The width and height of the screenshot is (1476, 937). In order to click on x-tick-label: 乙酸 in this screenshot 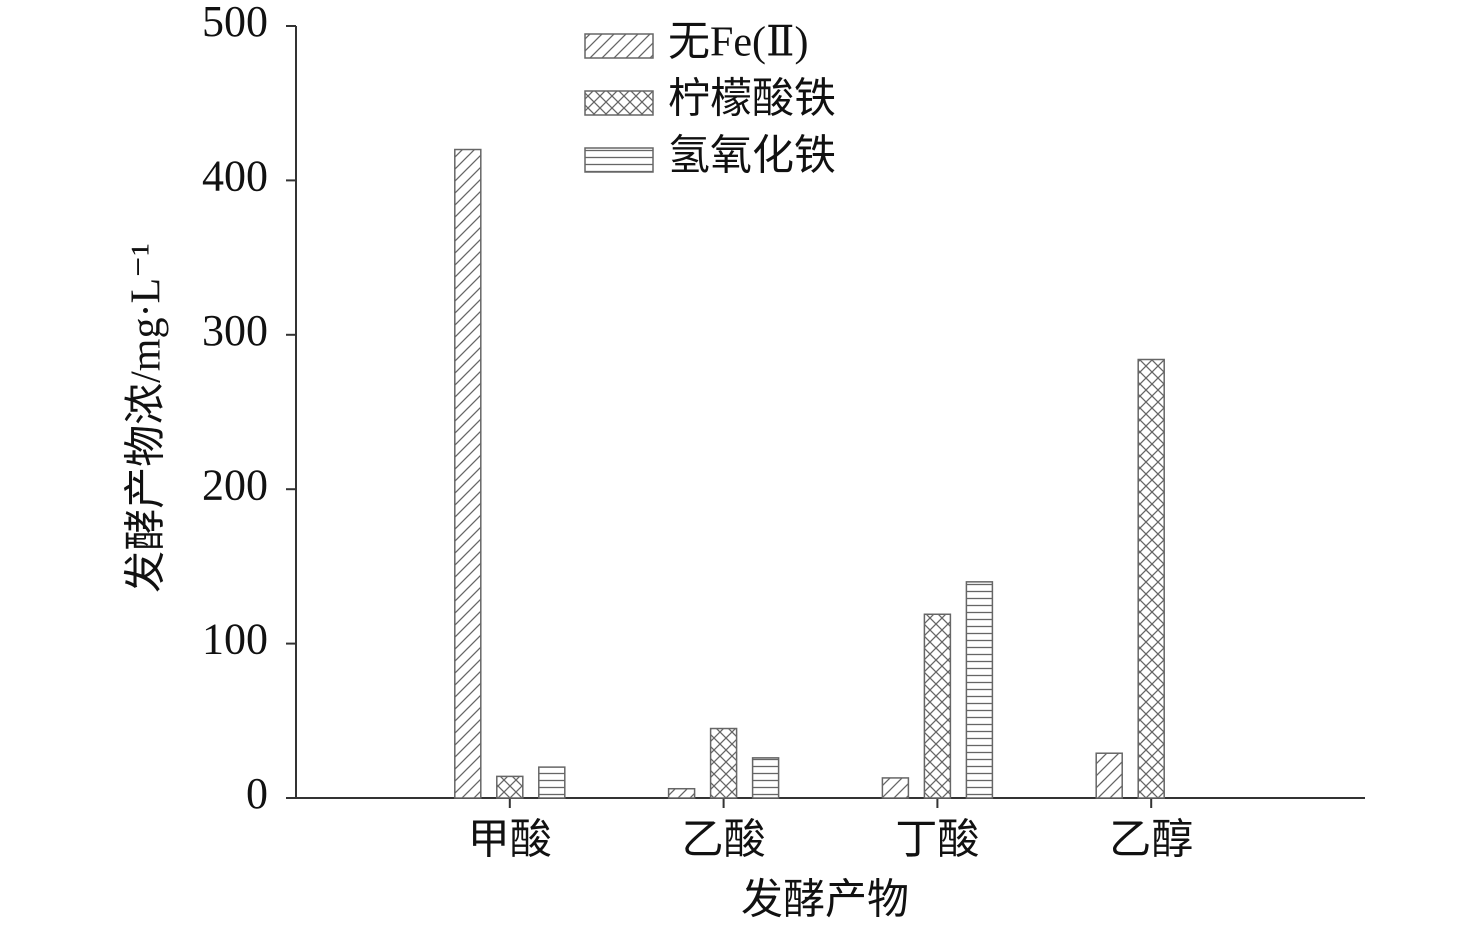, I will do `click(724, 841)`.